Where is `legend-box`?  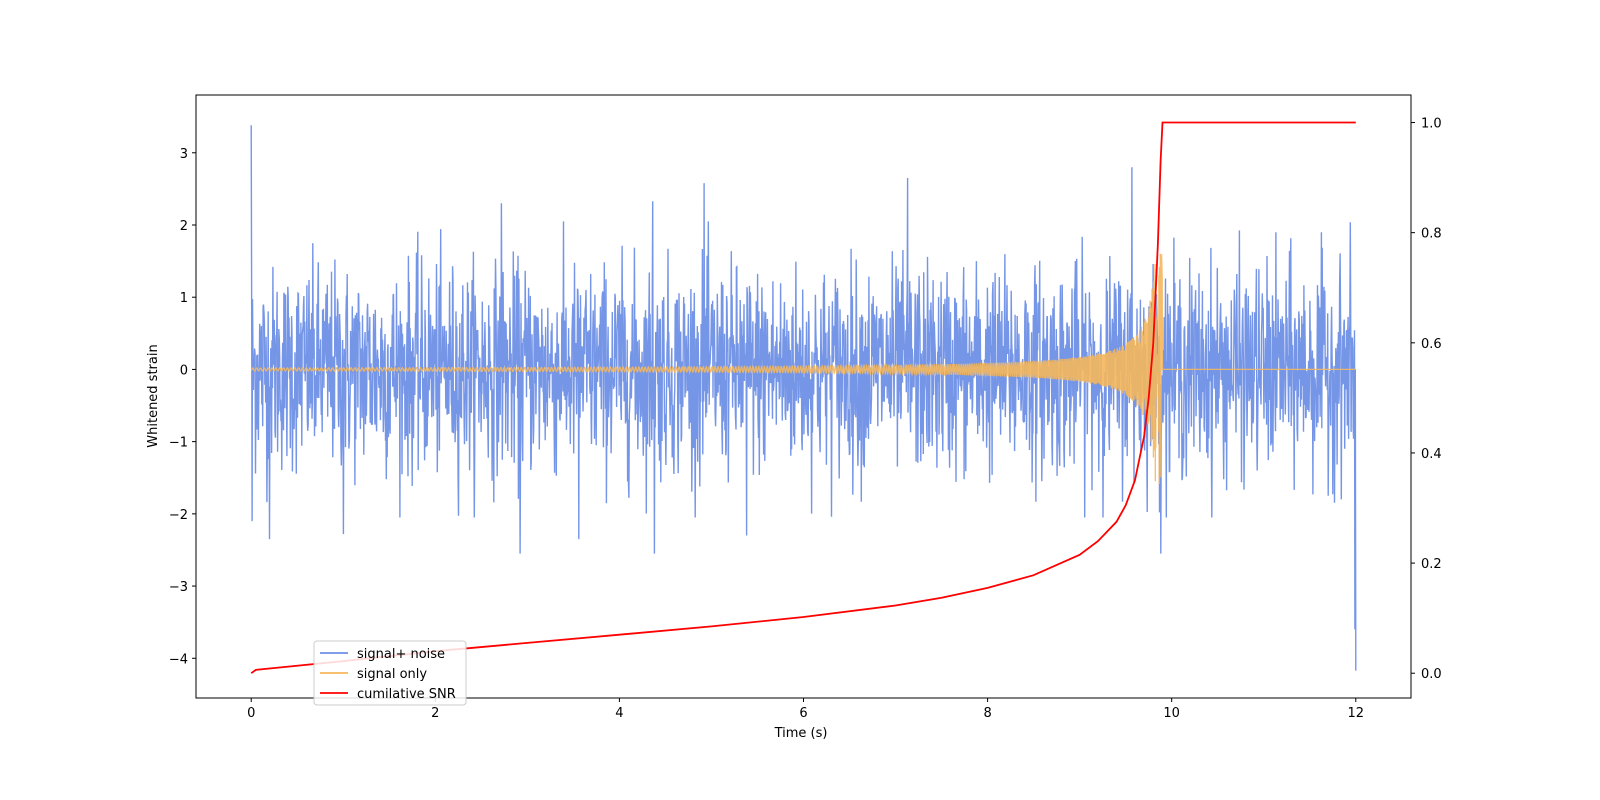 legend-box is located at coordinates (390, 673).